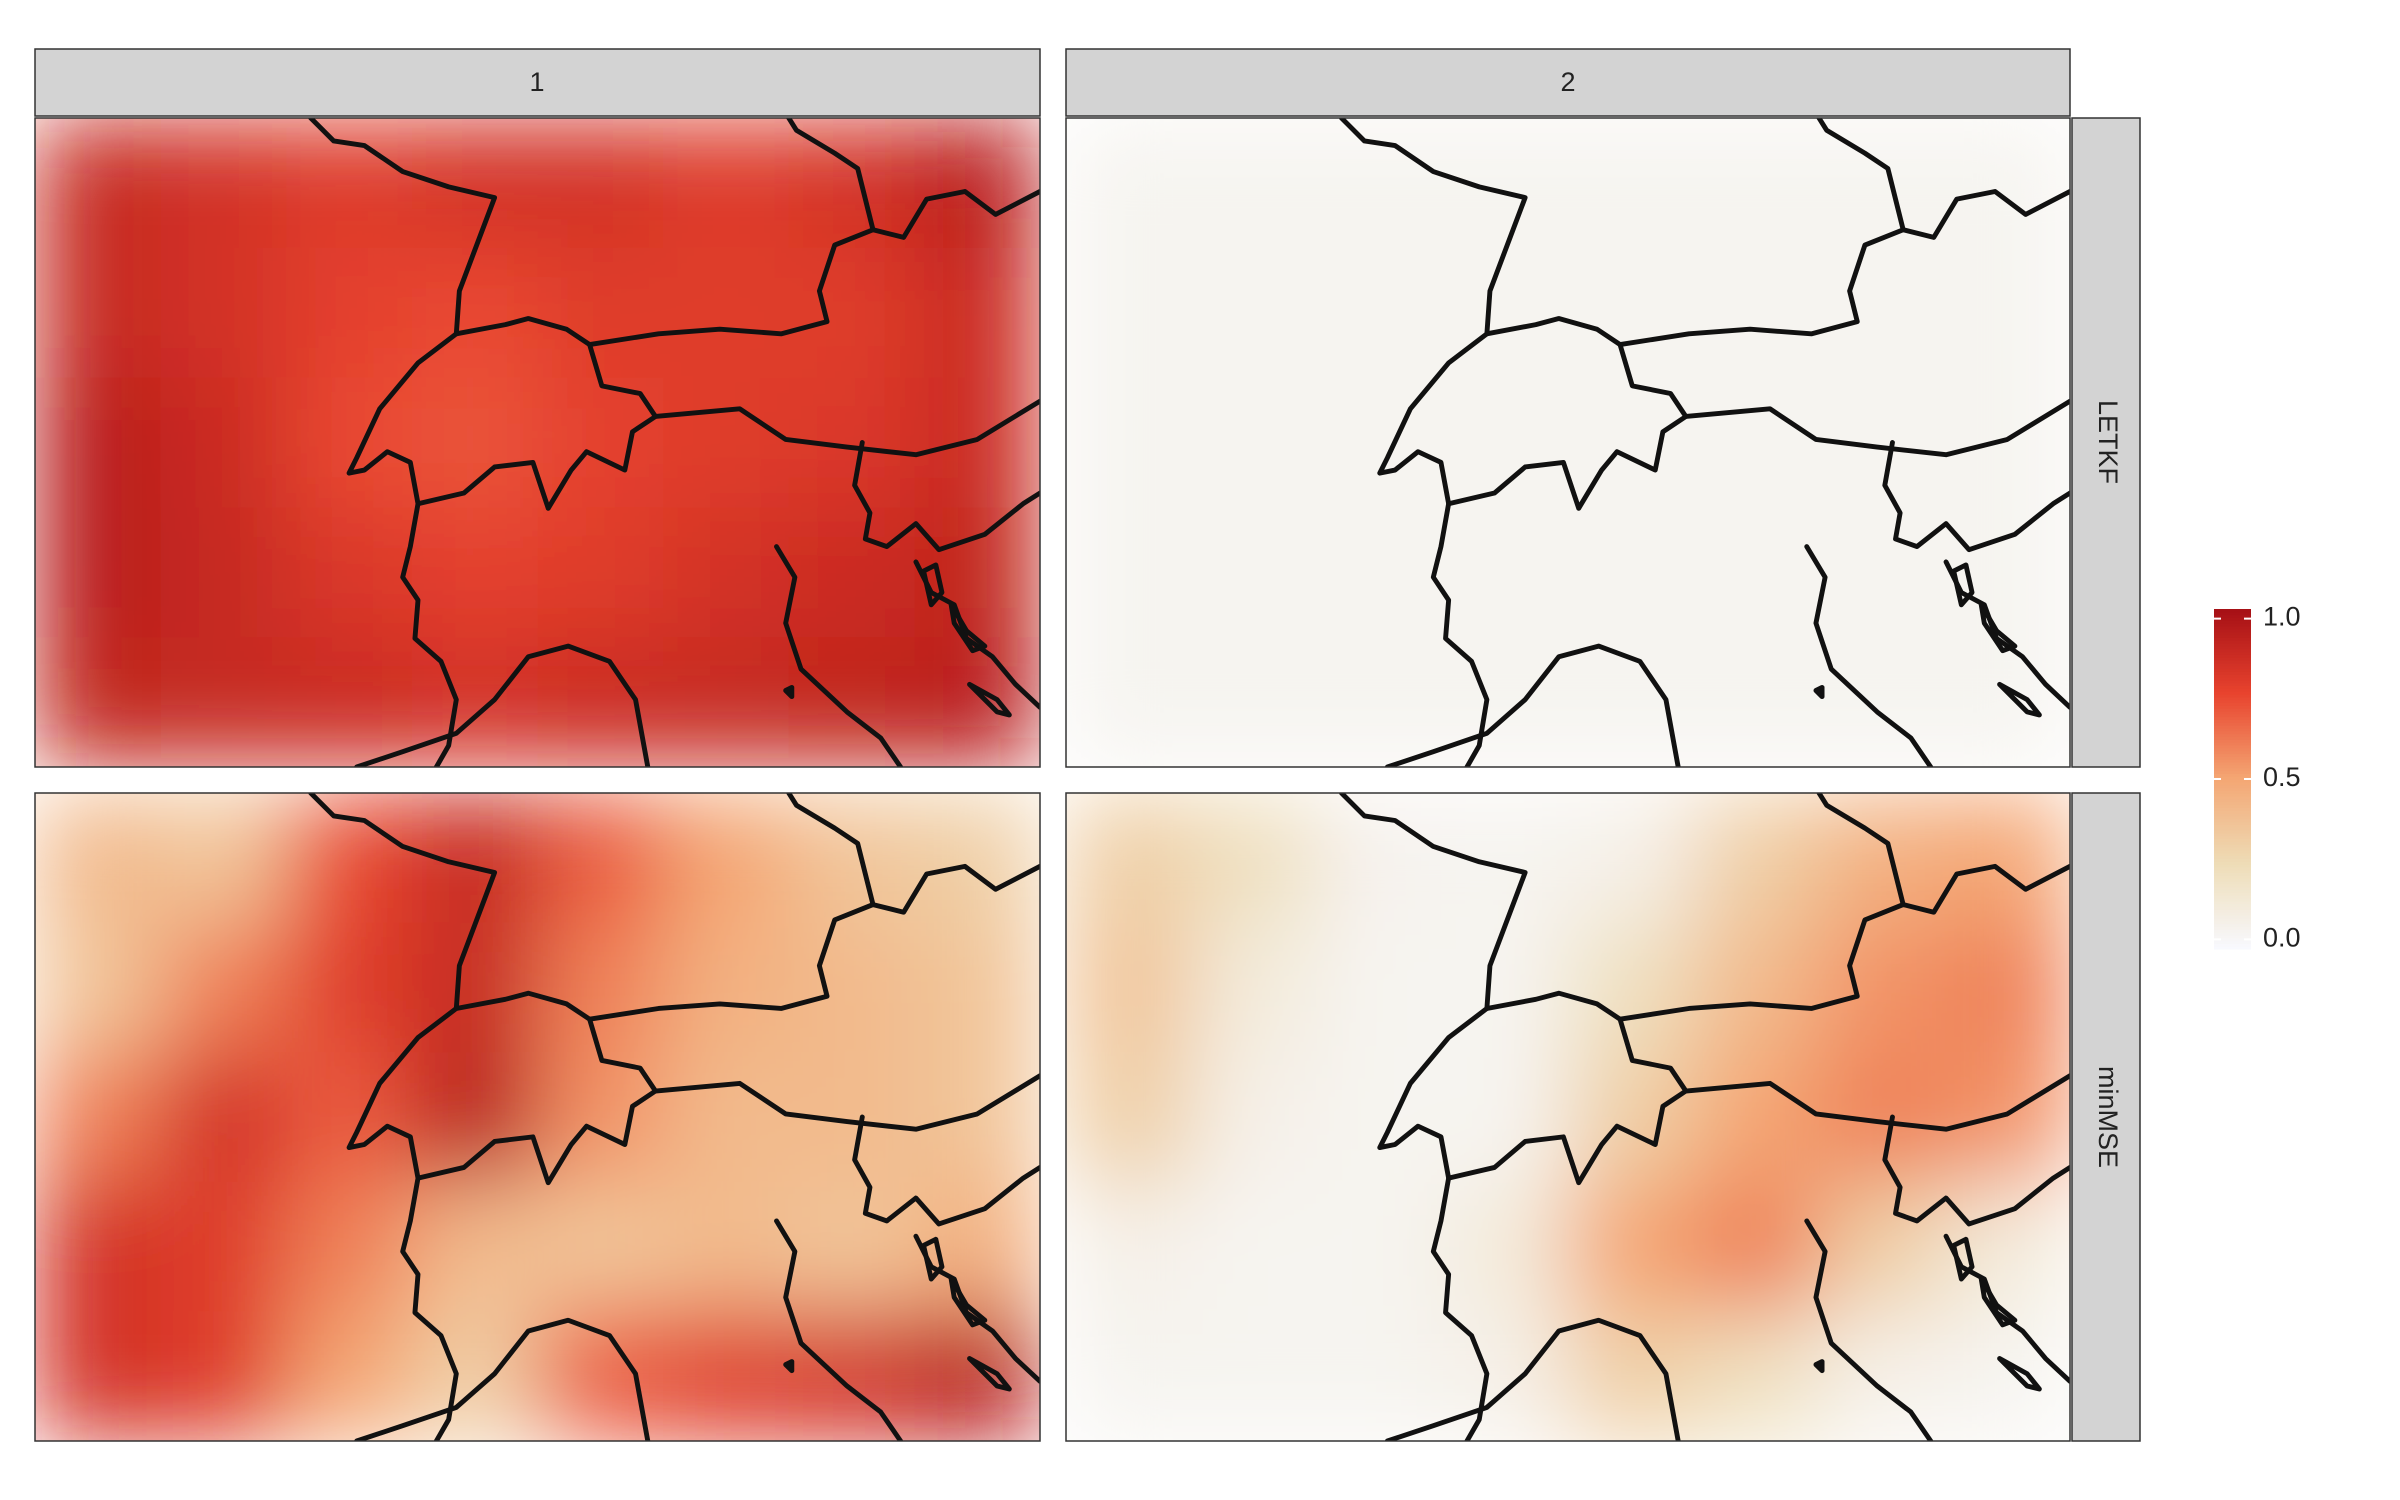 The width and height of the screenshot is (2400, 1500). What do you see at coordinates (1052, 82) in the screenshot?
I see `column-strips: 1 2` at bounding box center [1052, 82].